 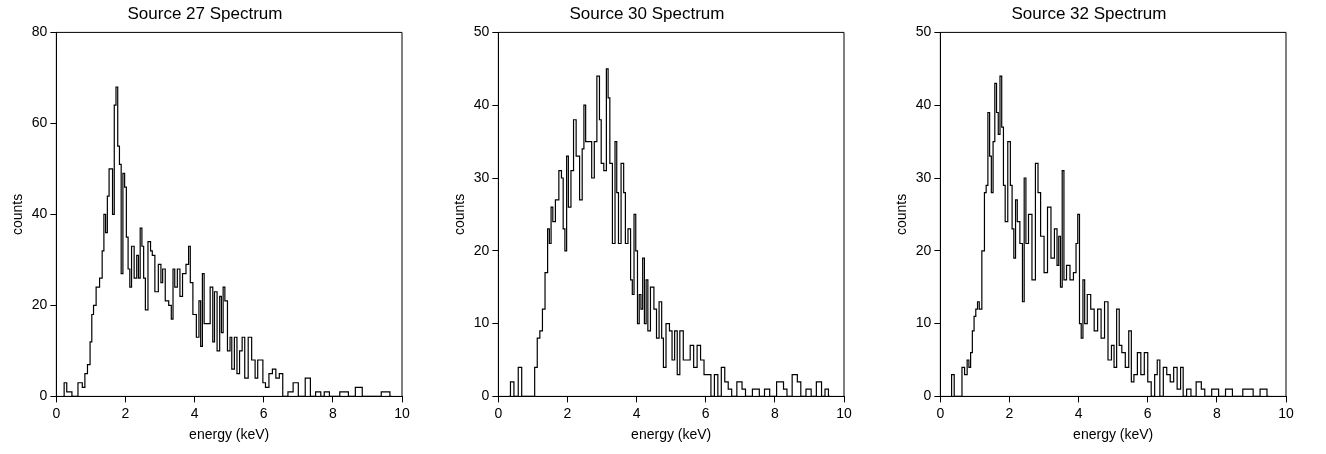 What do you see at coordinates (647, 13) in the screenshot?
I see `chart-title: Source 30 Spectrum` at bounding box center [647, 13].